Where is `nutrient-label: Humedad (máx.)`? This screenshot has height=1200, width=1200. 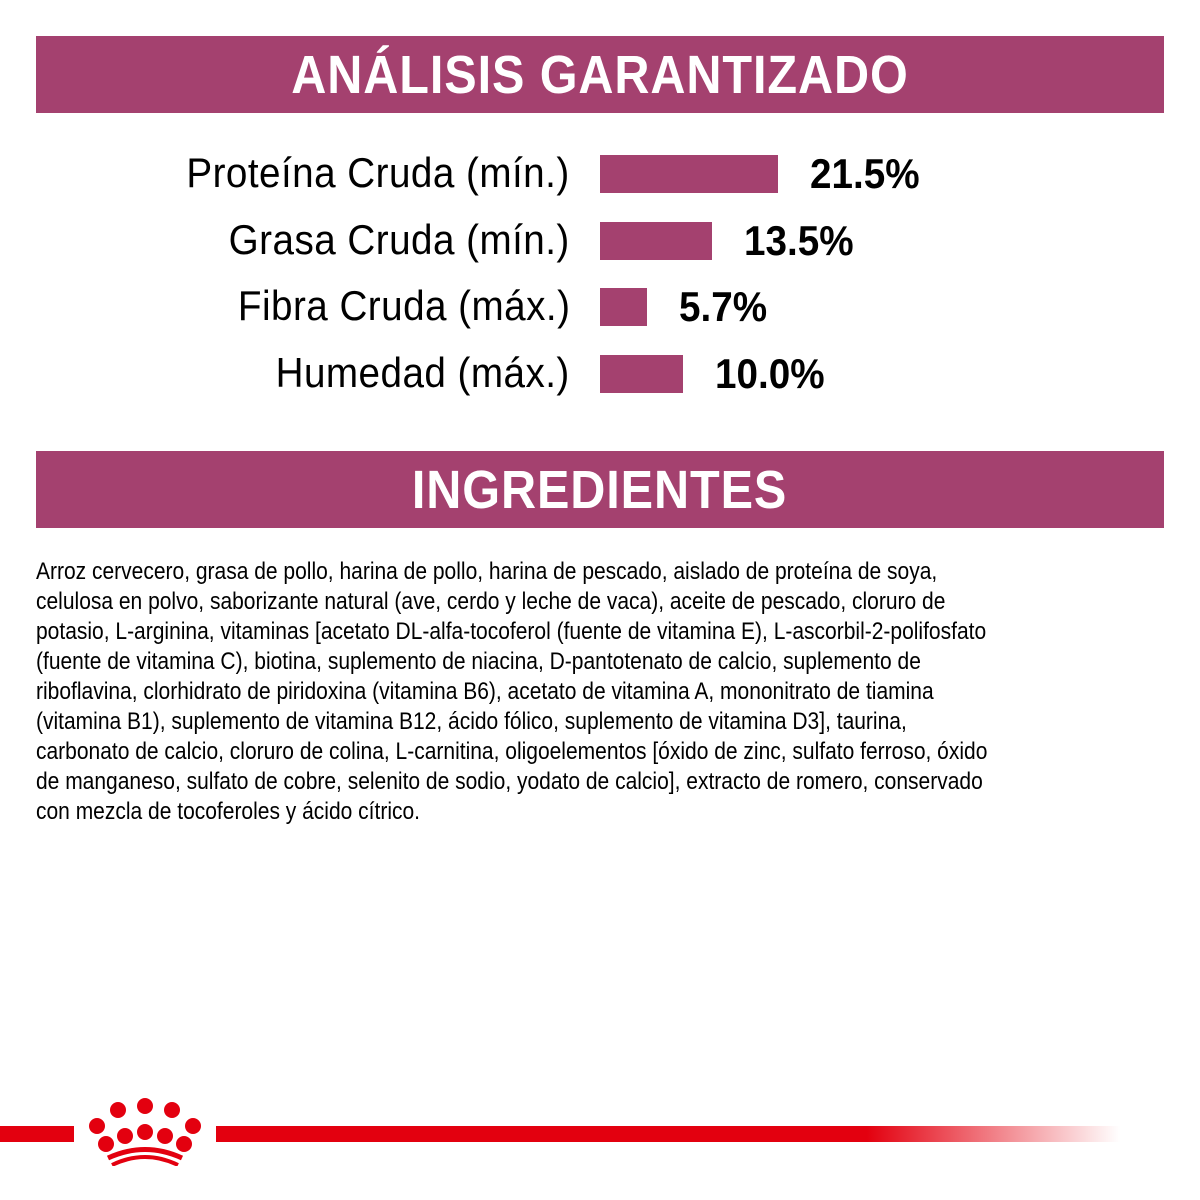 nutrient-label: Humedad (máx.) is located at coordinates (422, 372).